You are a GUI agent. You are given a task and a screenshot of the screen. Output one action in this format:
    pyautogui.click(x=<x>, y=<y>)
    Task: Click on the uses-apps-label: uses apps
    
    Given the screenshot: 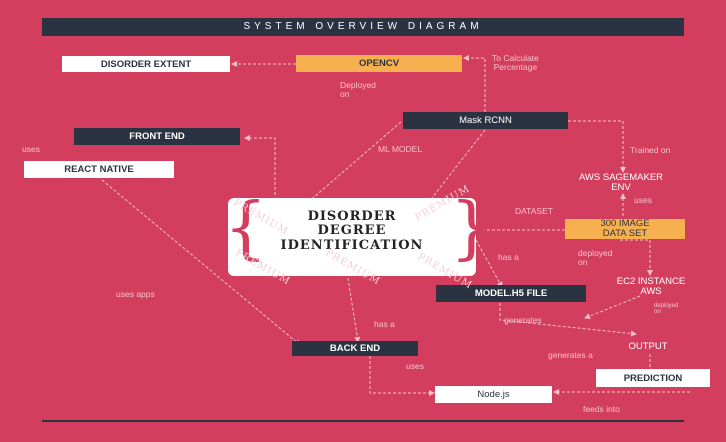 What is the action you would take?
    pyautogui.click(x=135, y=294)
    